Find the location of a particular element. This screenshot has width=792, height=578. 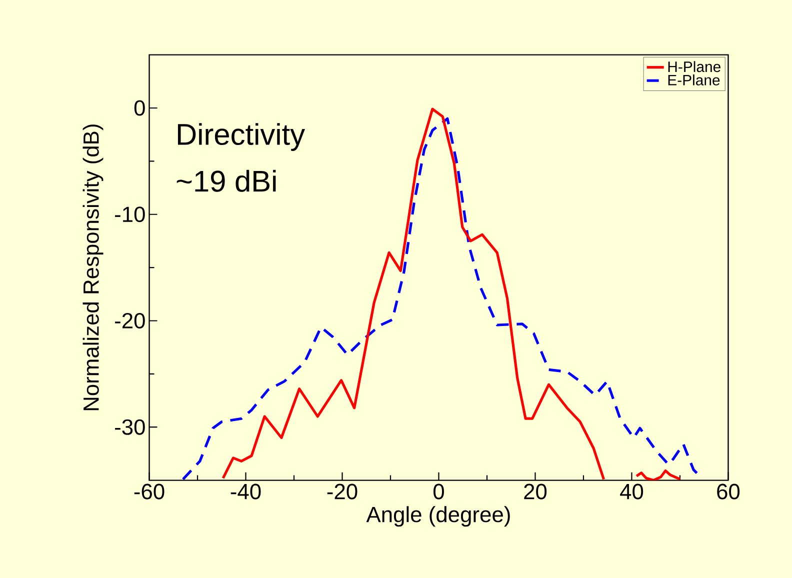

y-tick-label: -10 is located at coordinates (130, 214).